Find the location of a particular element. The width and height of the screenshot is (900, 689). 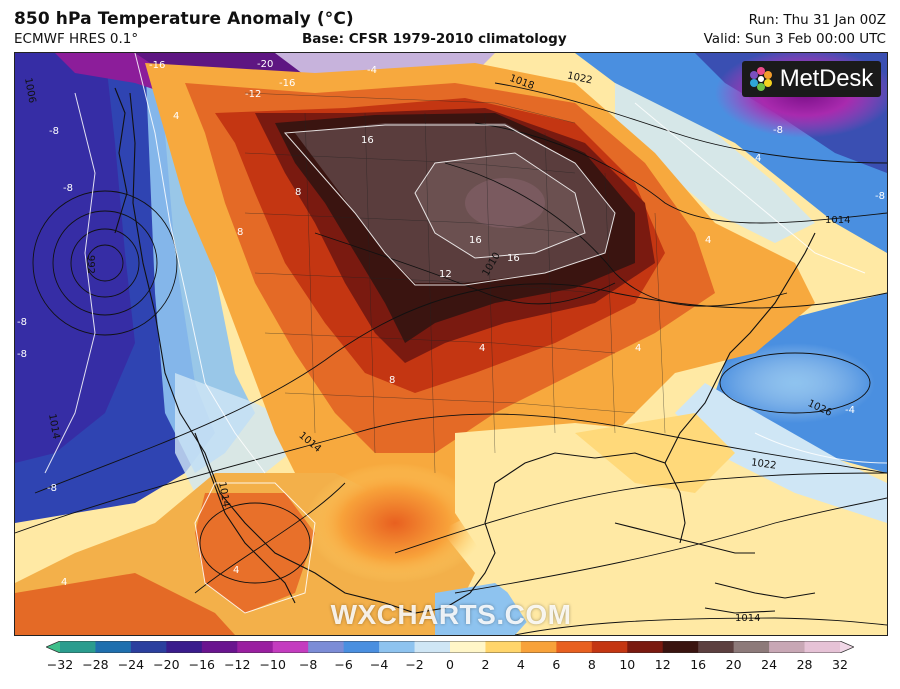

colorbar-tick-label: 4 is located at coordinates (520, 664).